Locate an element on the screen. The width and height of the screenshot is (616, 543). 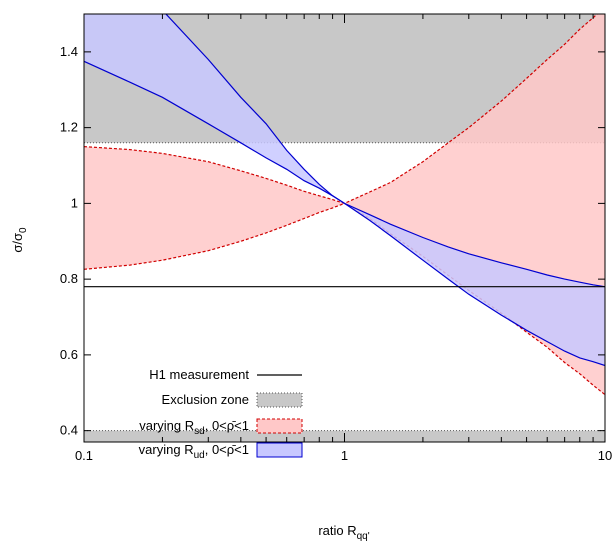
legend-swatch-sd is located at coordinates (279, 426).